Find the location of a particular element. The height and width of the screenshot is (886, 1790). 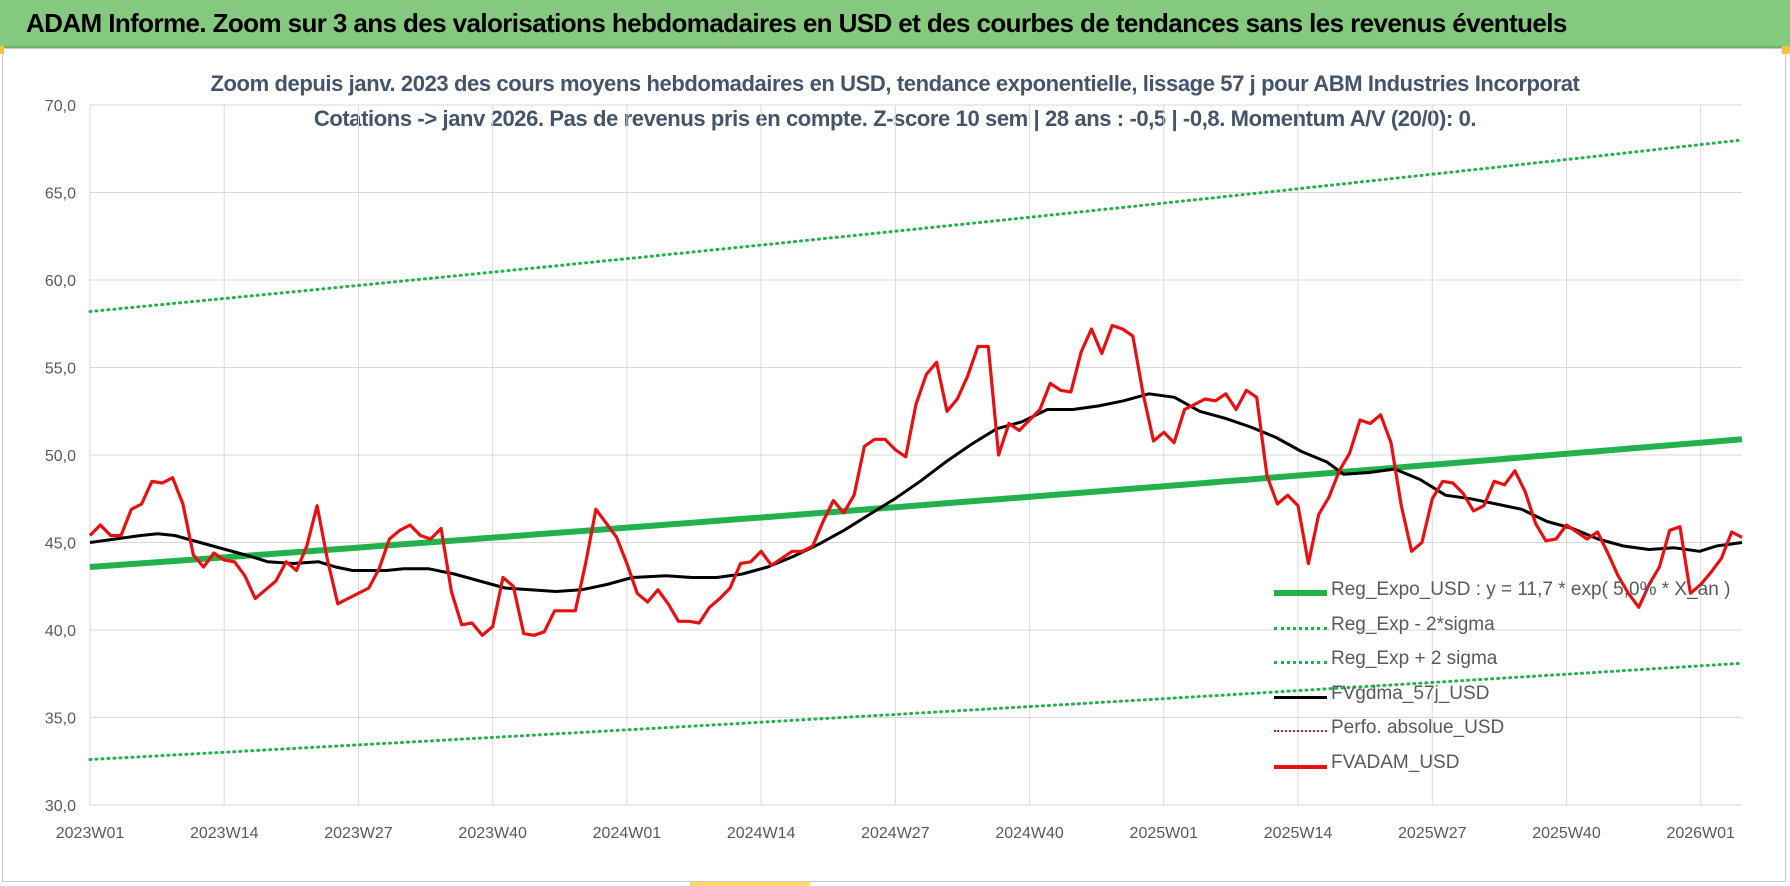

y-tick-label: 60,0 is located at coordinates (60, 281).